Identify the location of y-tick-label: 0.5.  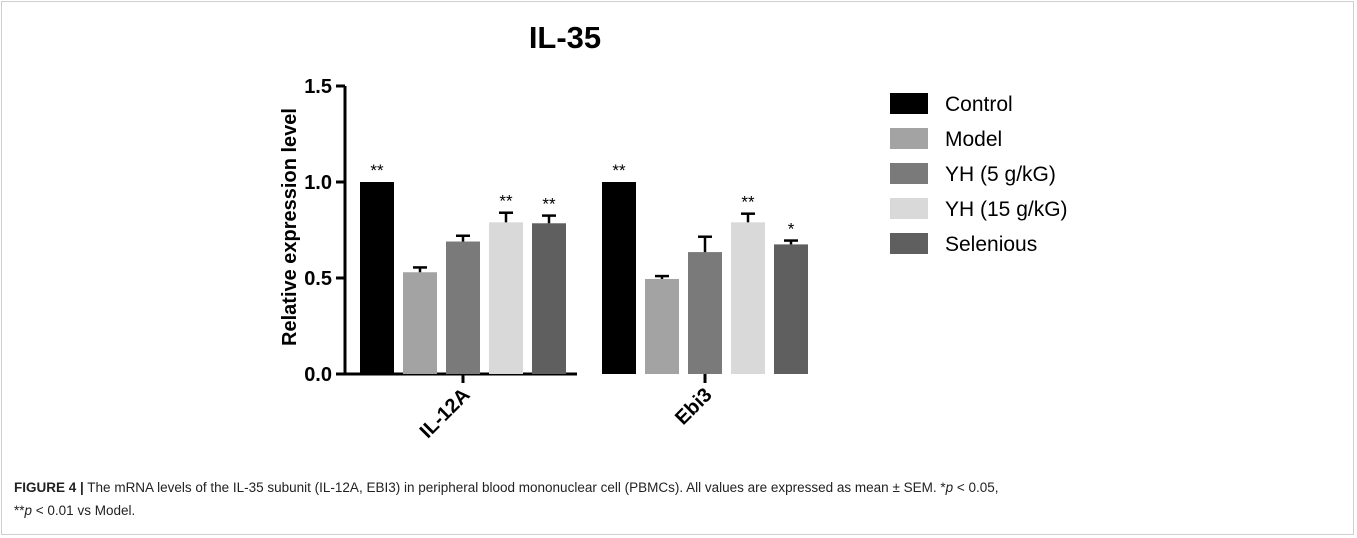
(318, 279).